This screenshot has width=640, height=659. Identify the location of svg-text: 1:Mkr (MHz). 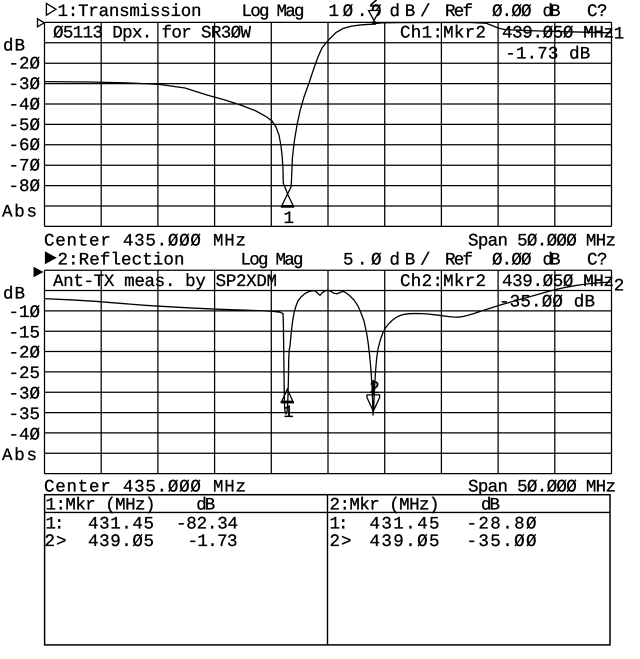
(101, 506).